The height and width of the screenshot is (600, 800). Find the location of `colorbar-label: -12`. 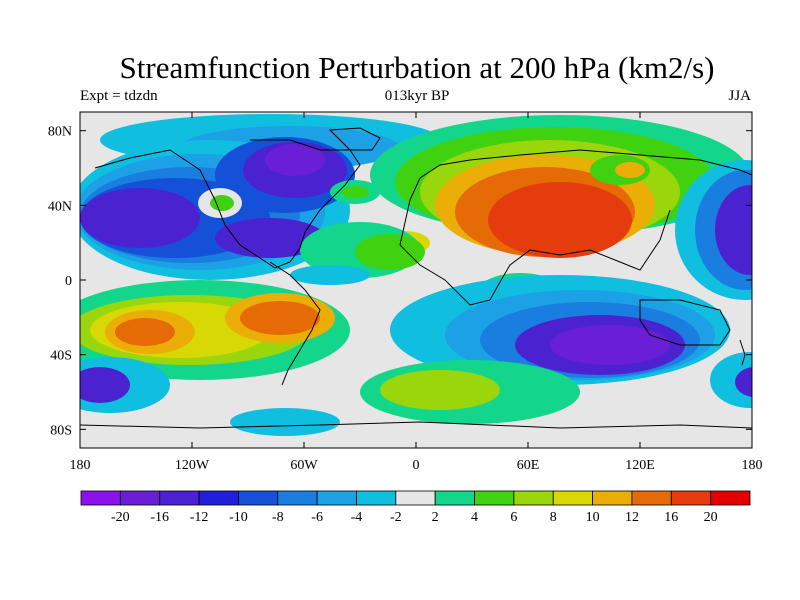

colorbar-label: -12 is located at coordinates (199, 517).